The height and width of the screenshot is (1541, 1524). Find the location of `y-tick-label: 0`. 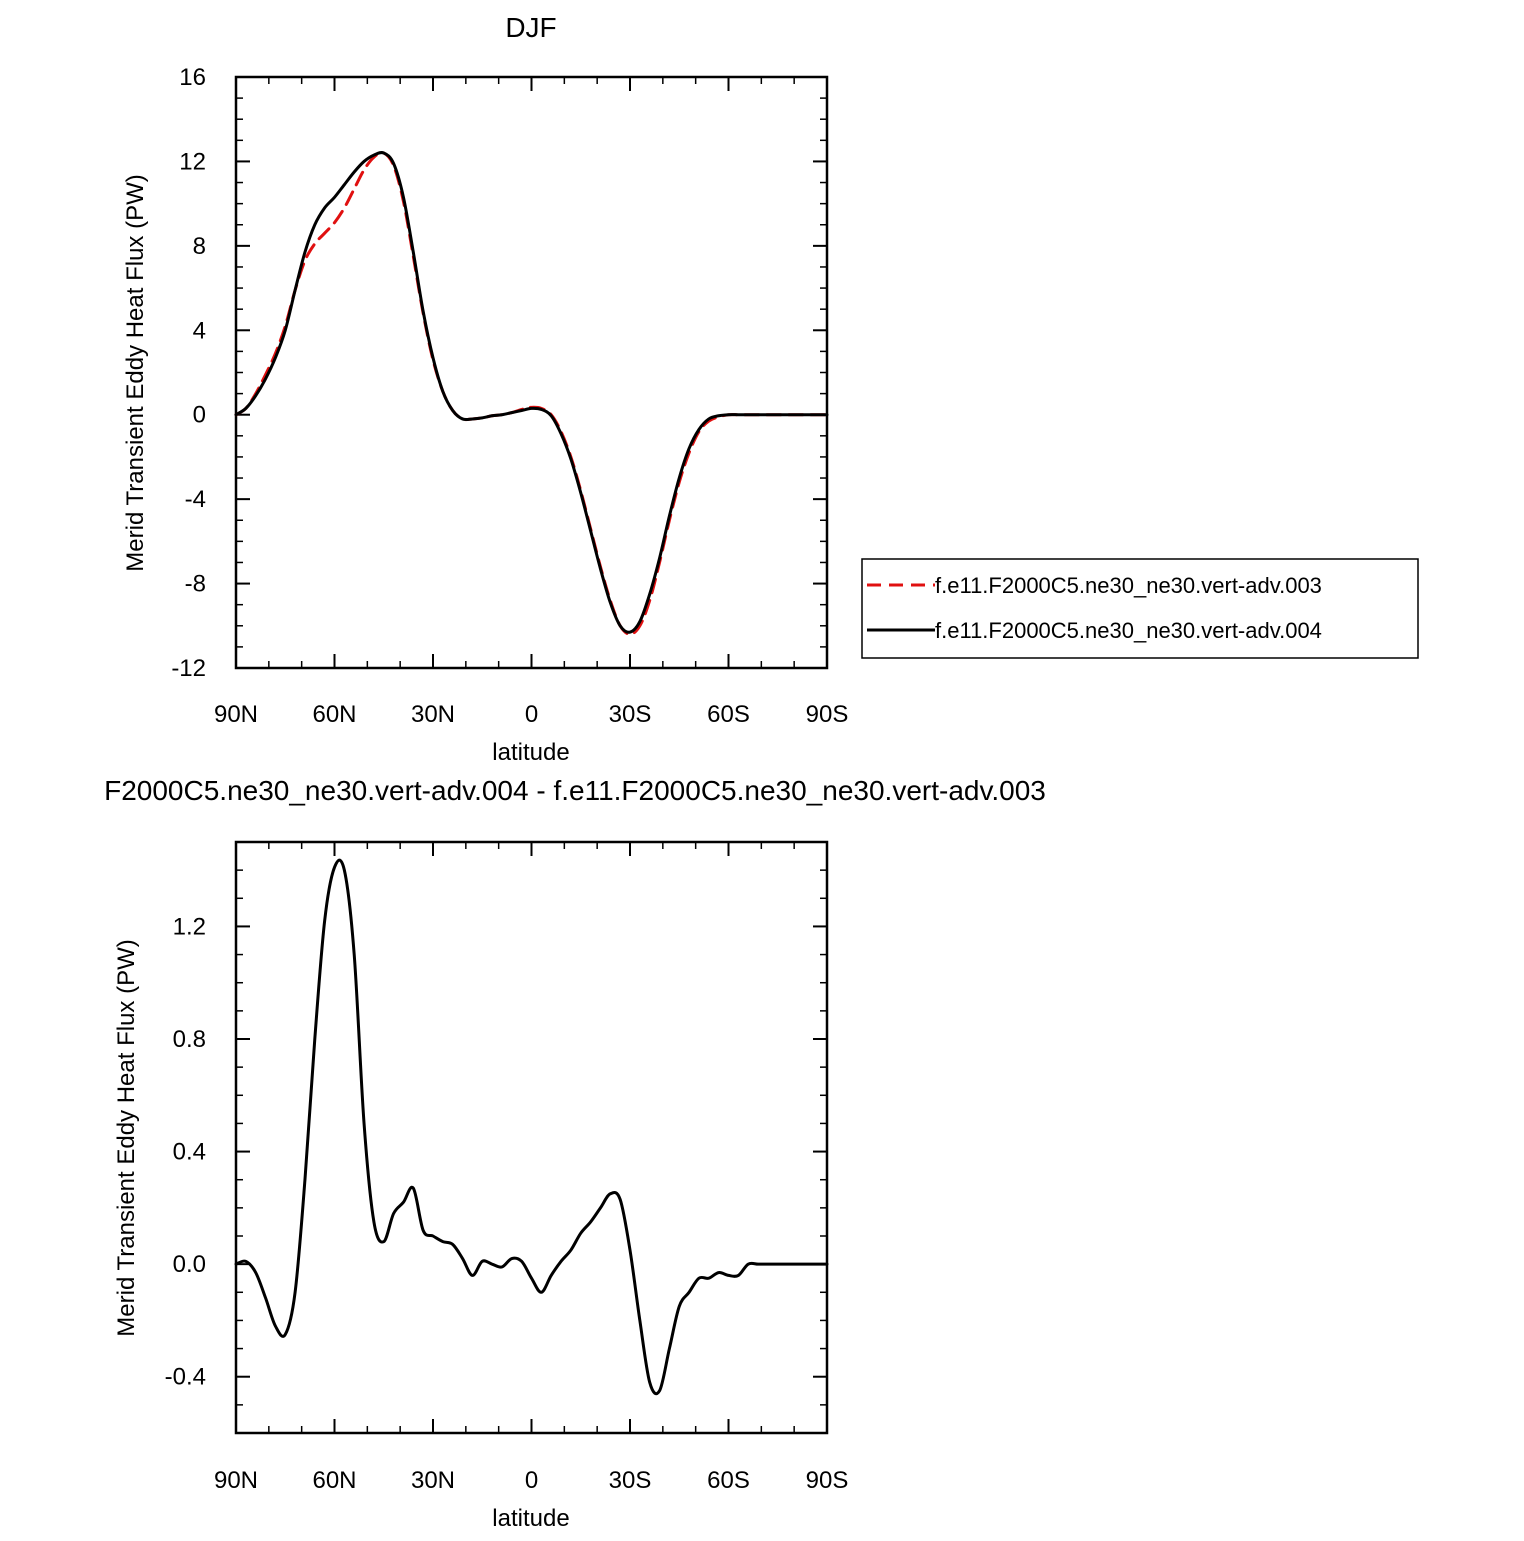

y-tick-label: 0 is located at coordinates (199, 415).